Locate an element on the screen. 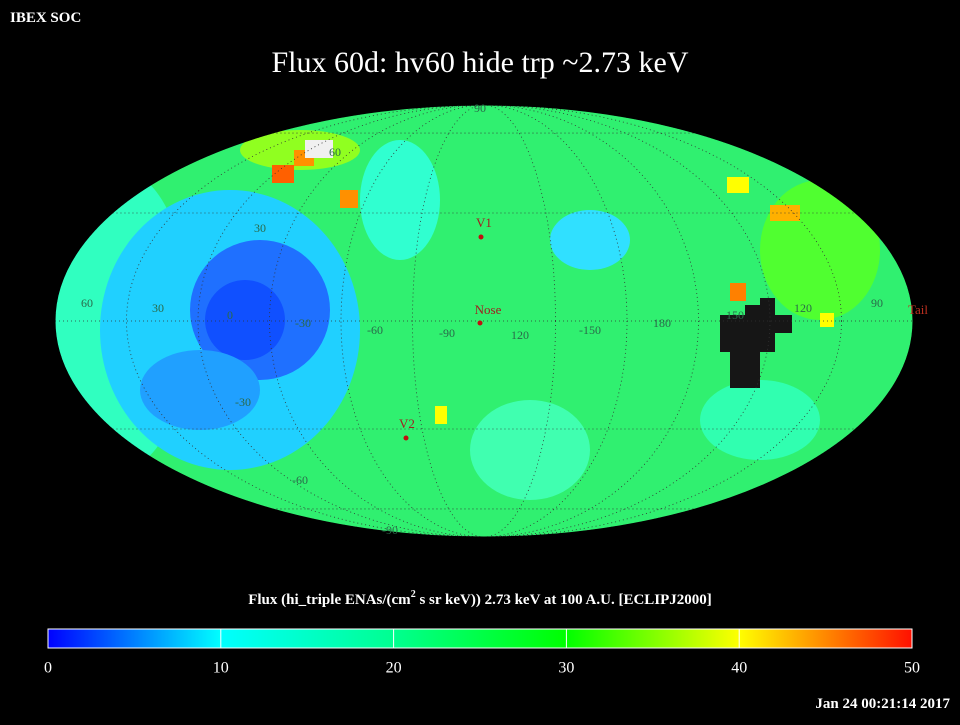 The width and height of the screenshot is (960, 725). marker-label: Nose is located at coordinates (488, 309).